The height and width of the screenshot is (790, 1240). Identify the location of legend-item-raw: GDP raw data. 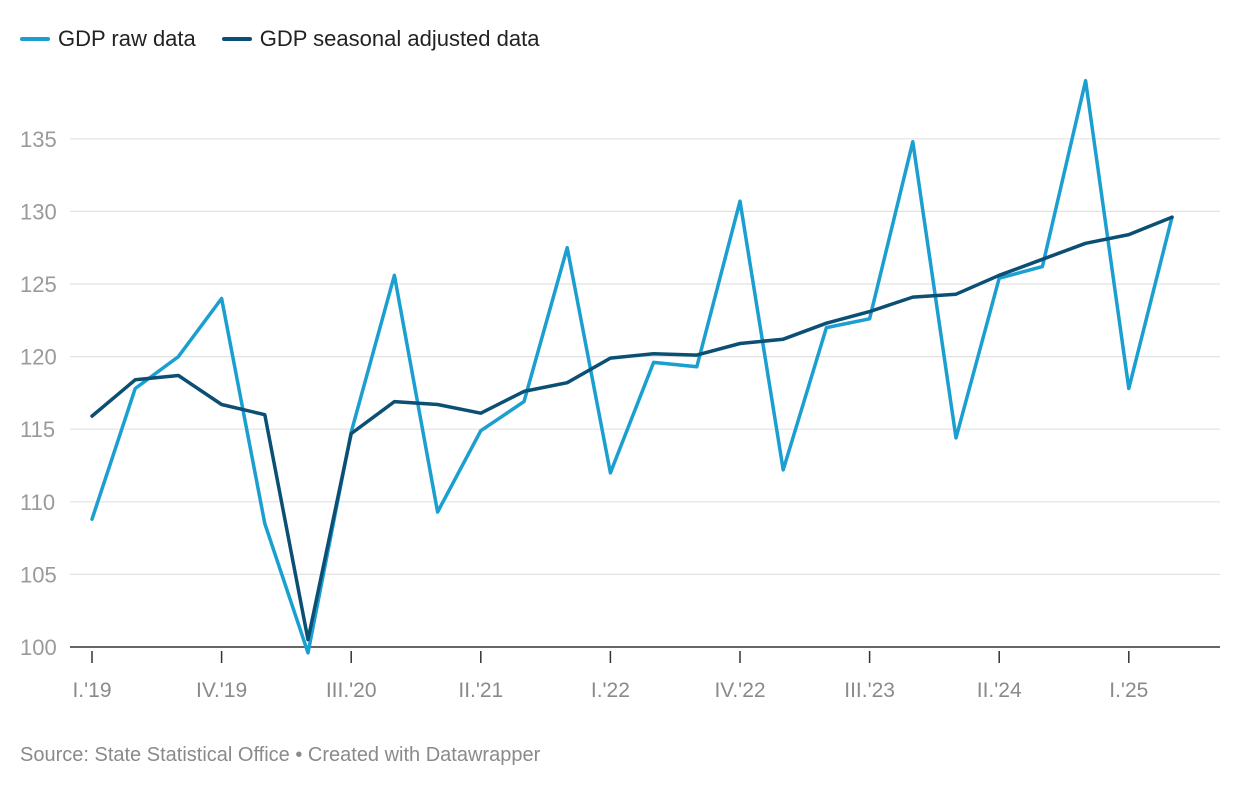
(108, 39).